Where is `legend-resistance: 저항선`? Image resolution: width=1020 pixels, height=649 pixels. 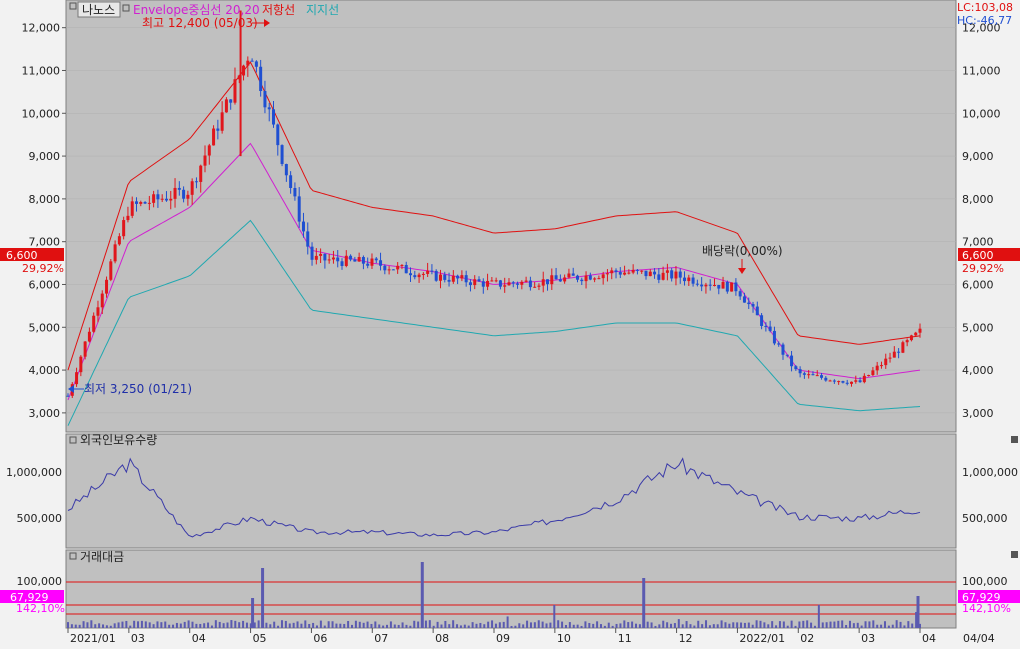 legend-resistance: 저항선 is located at coordinates (278, 10).